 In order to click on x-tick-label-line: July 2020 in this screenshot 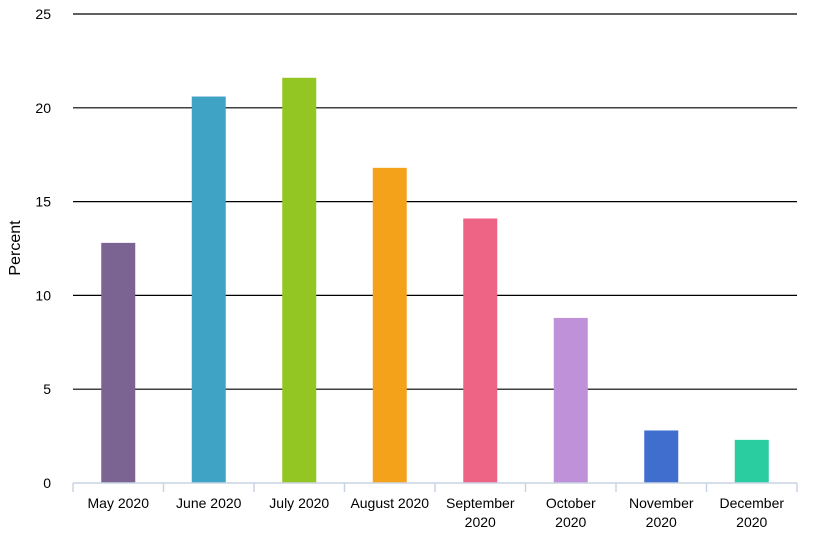, I will do `click(299, 503)`.